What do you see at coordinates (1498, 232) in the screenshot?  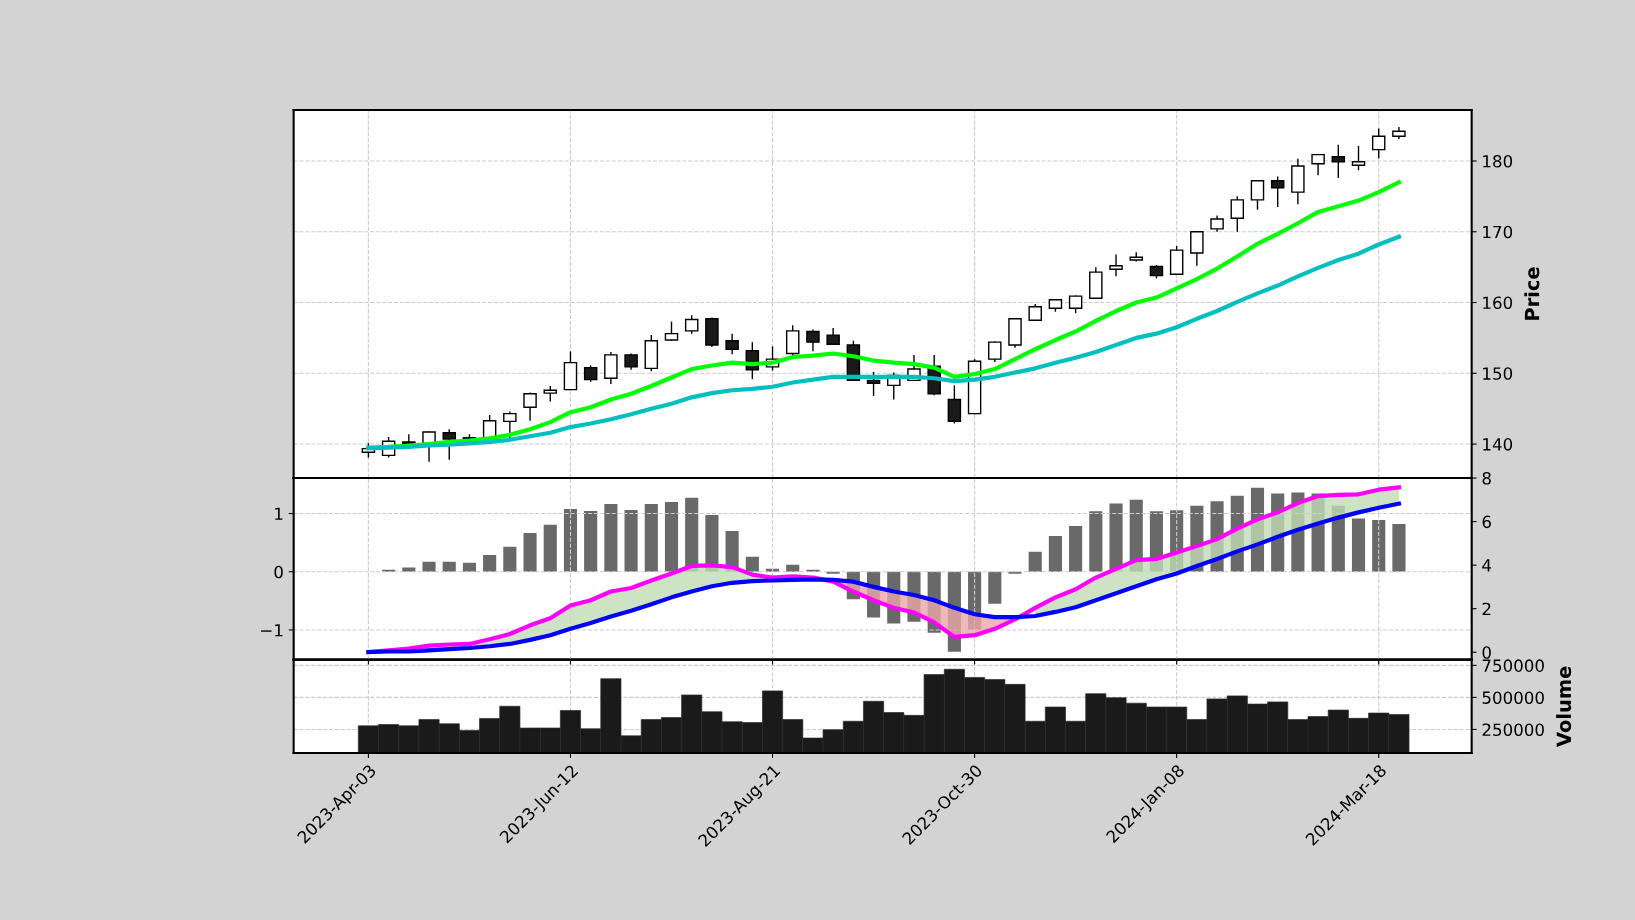 I see `y-tick-label: 170` at bounding box center [1498, 232].